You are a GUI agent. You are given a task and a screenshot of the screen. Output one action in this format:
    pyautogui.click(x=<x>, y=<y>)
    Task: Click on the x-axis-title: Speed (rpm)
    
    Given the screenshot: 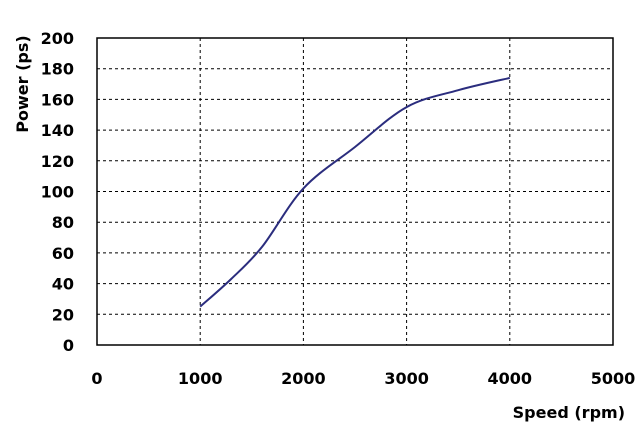 What is the action you would take?
    pyautogui.click(x=569, y=412)
    